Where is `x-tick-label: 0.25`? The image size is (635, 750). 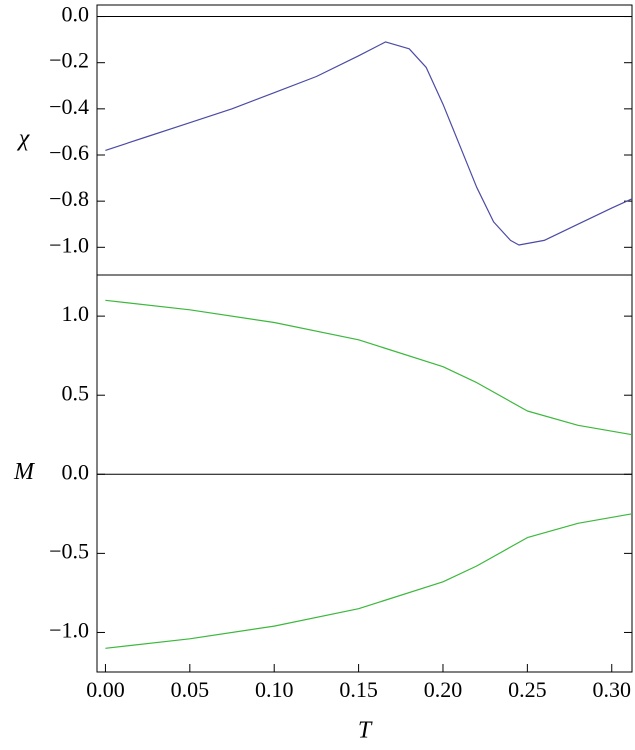
x-tick-label: 0.25 is located at coordinates (527, 689).